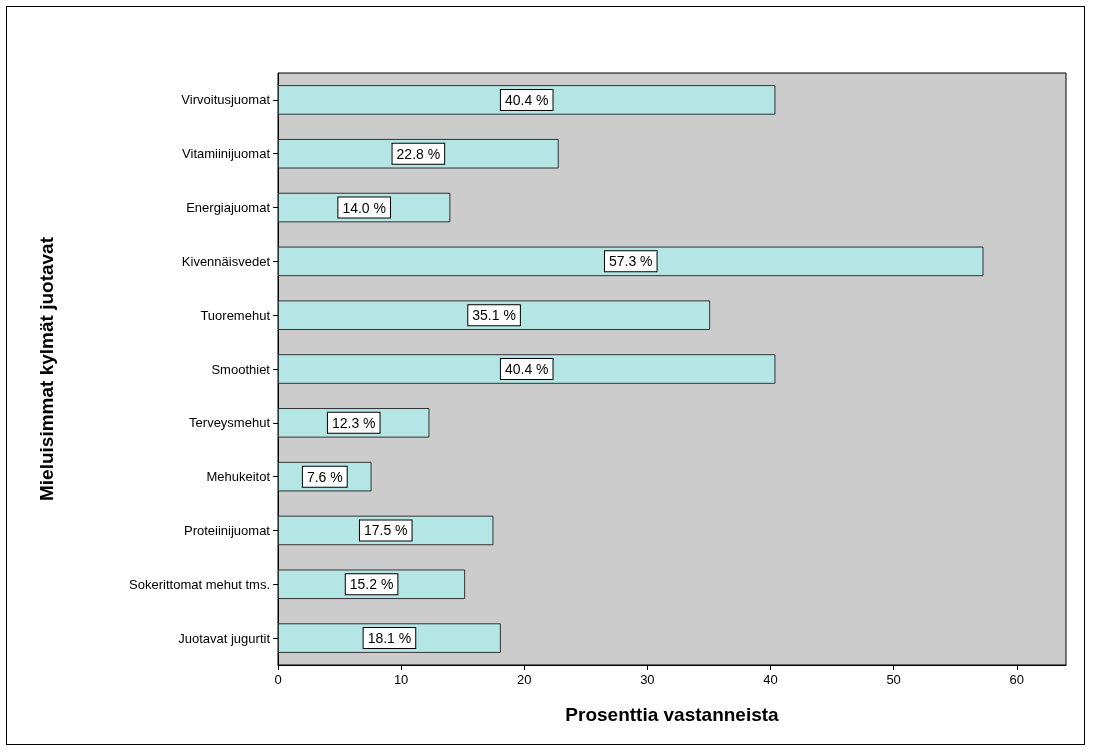 The image size is (1093, 753). Describe the element at coordinates (230, 423) in the screenshot. I see `y-tick-label: Terveysmehut` at that location.